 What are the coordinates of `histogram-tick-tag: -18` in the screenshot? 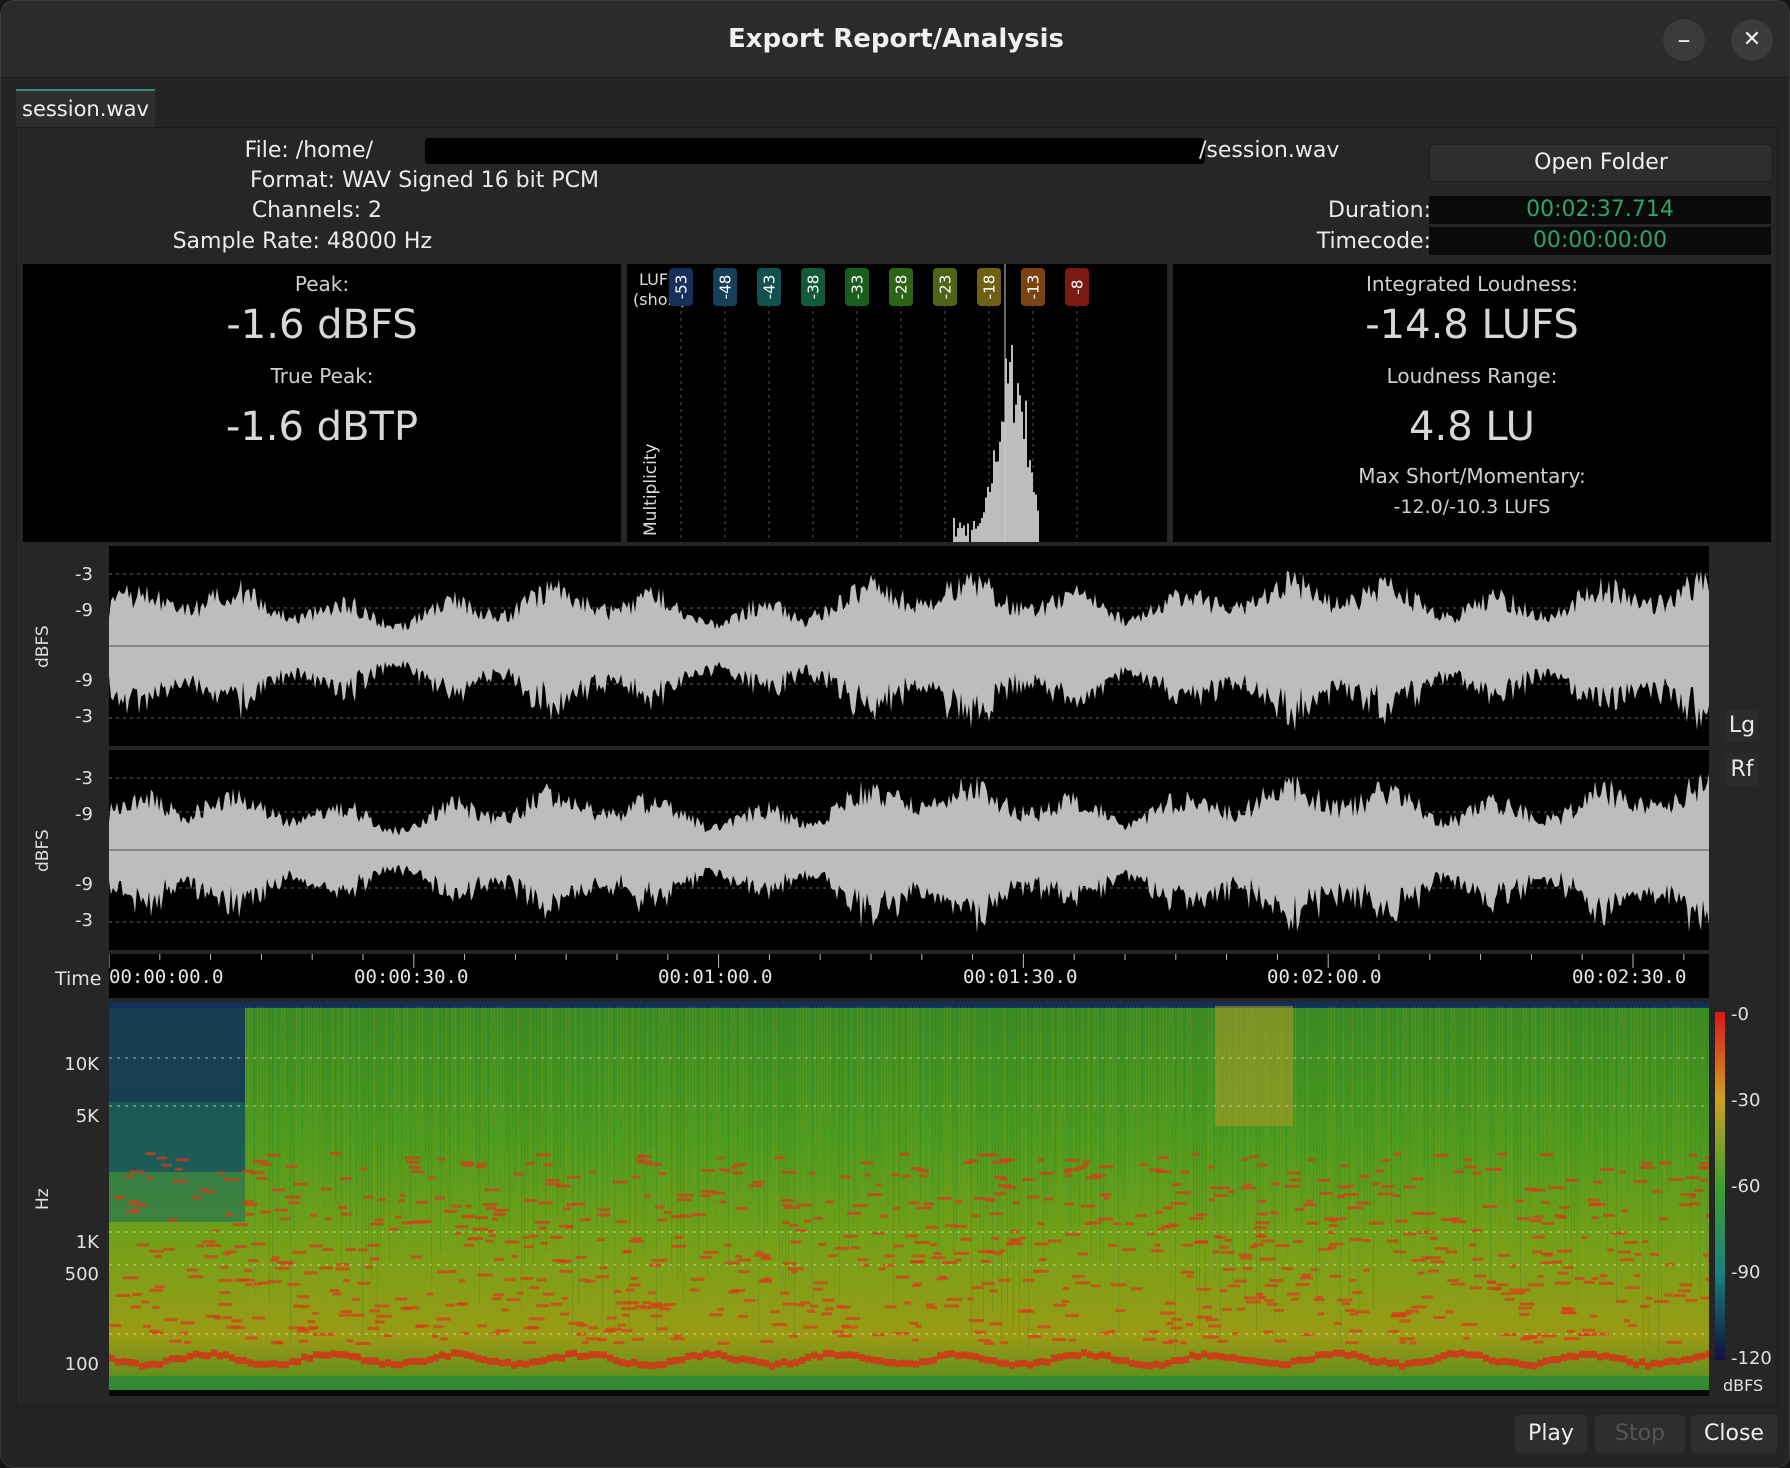 It's located at (989, 287).